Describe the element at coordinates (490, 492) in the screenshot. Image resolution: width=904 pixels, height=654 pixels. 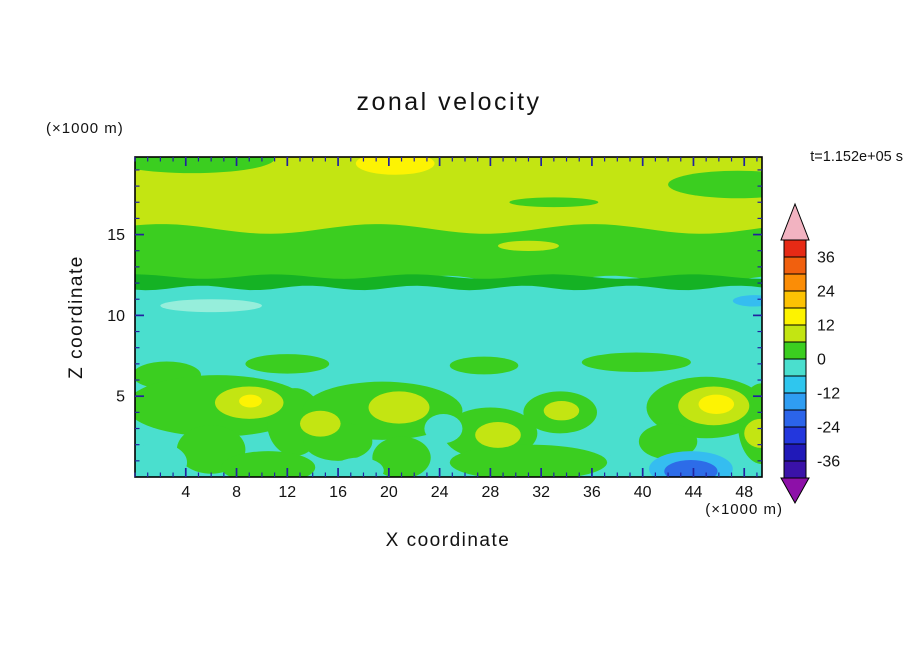
I see `x-tick-label: 28` at that location.